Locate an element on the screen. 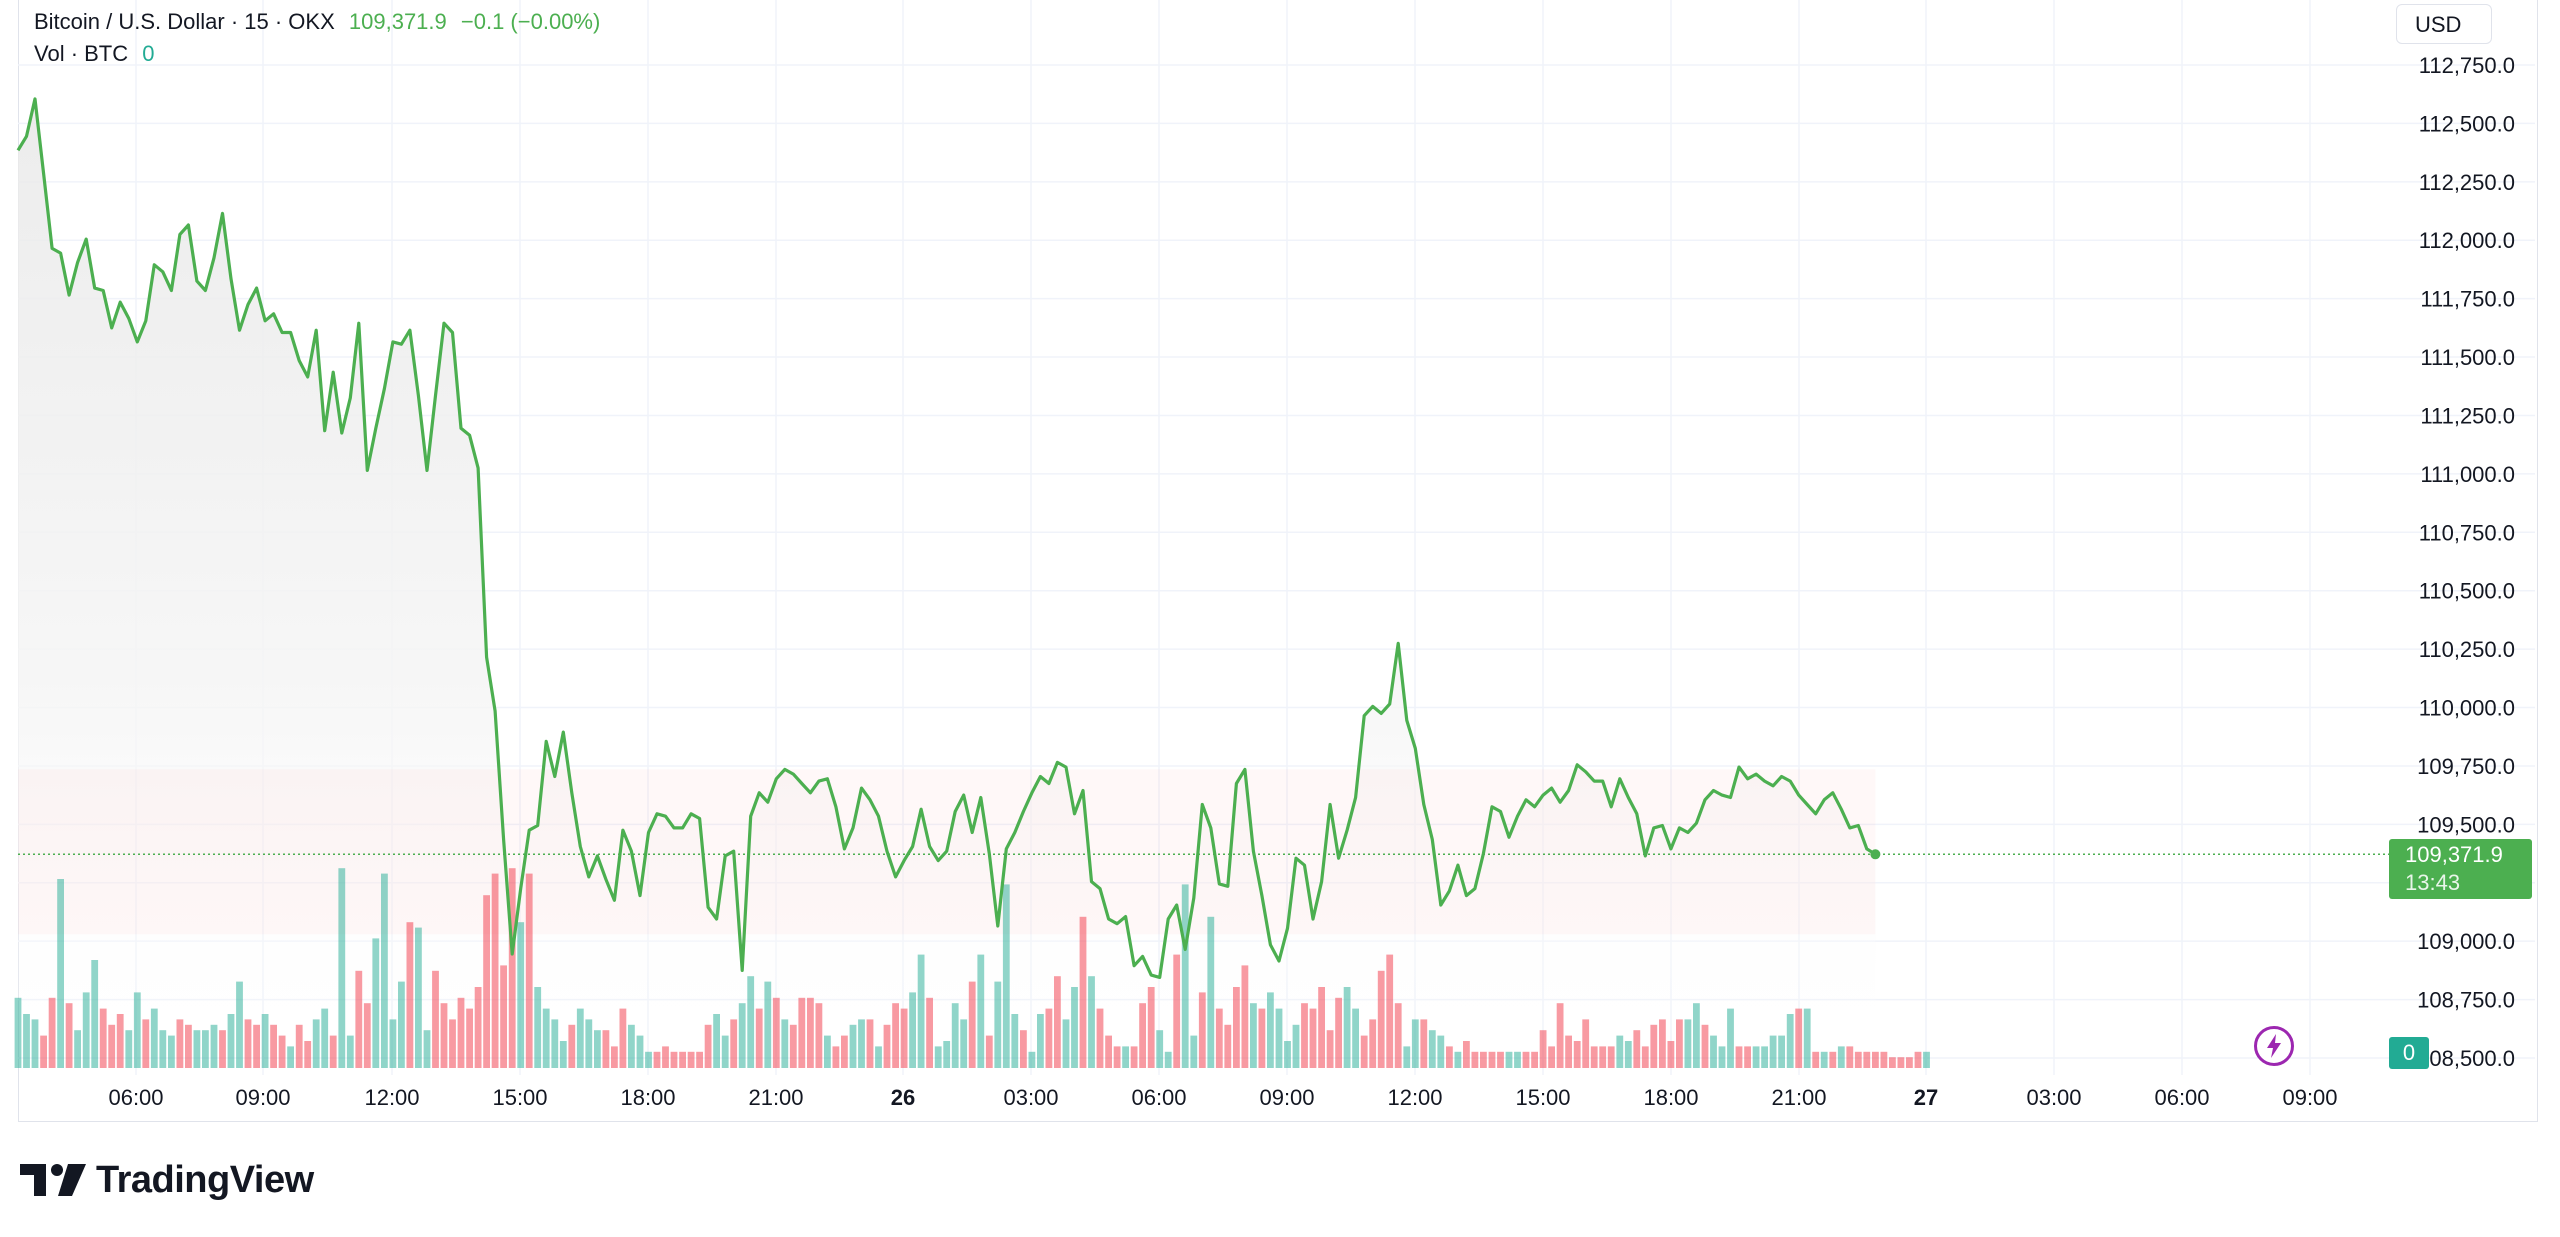 Image resolution: width=2560 pixels, height=1237 pixels. volume-legend: Vol · BTC 0 is located at coordinates (94, 54).